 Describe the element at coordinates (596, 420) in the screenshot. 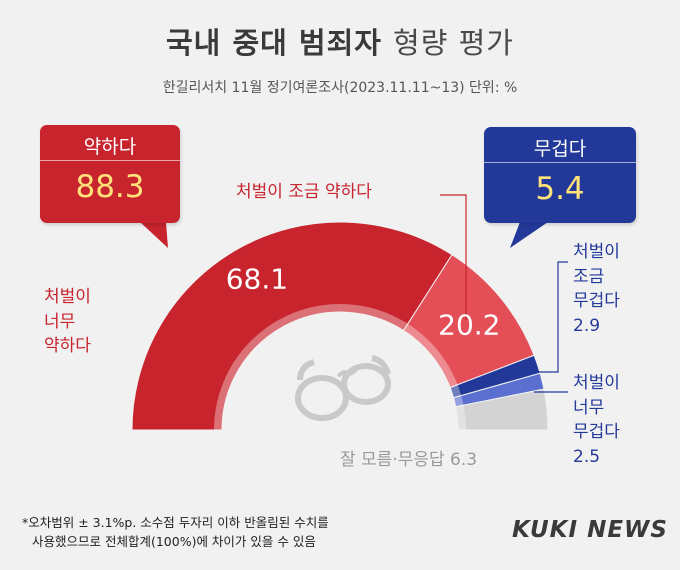

I see `annotation-very-heavy: 처벌이 너무 무겁다 2.5` at that location.